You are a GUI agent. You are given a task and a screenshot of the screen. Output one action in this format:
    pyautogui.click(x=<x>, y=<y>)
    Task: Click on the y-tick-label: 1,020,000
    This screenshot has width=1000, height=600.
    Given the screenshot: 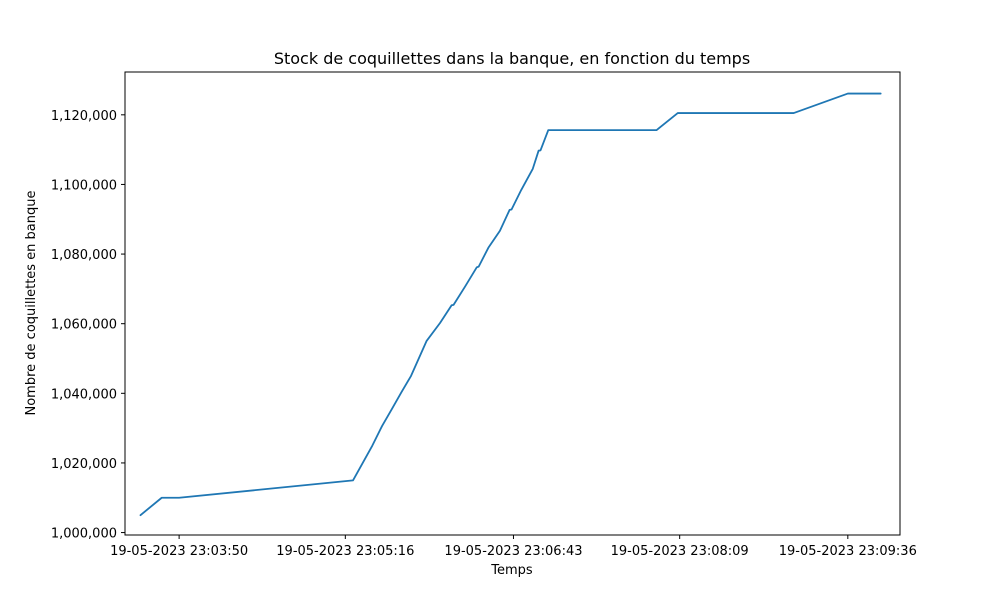 What is the action you would take?
    pyautogui.click(x=84, y=464)
    